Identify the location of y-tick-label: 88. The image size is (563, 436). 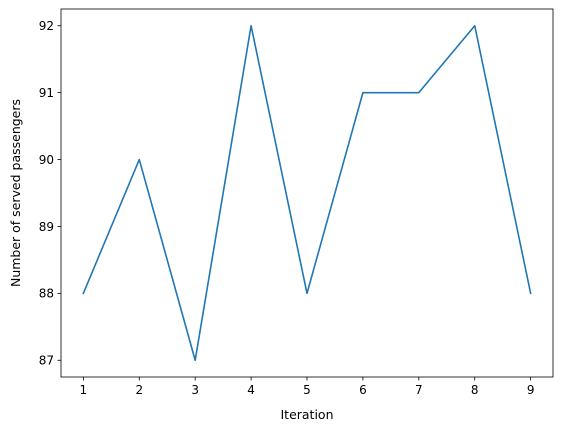
(46, 294).